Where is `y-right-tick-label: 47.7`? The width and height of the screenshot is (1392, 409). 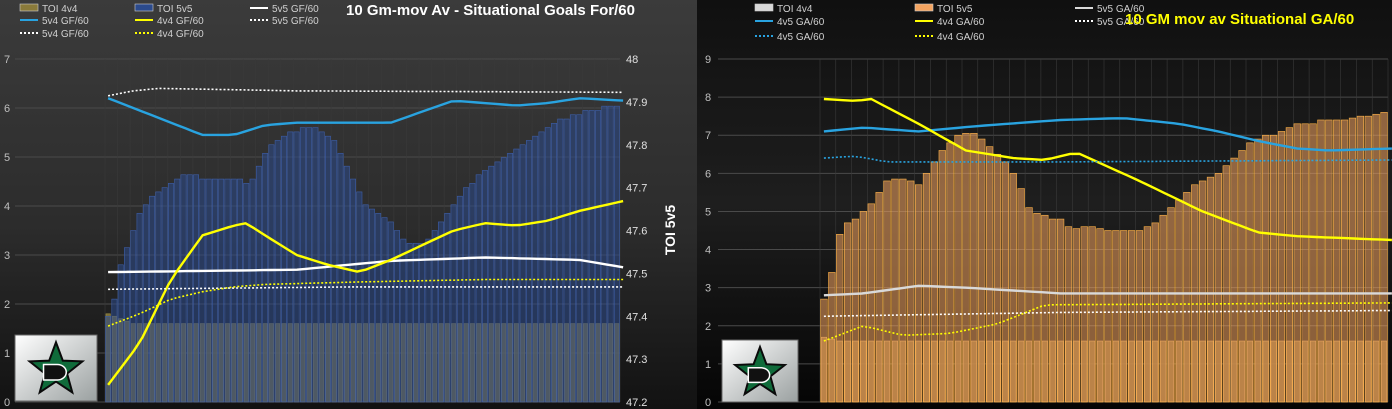 y-right-tick-label: 47.7 is located at coordinates (636, 189).